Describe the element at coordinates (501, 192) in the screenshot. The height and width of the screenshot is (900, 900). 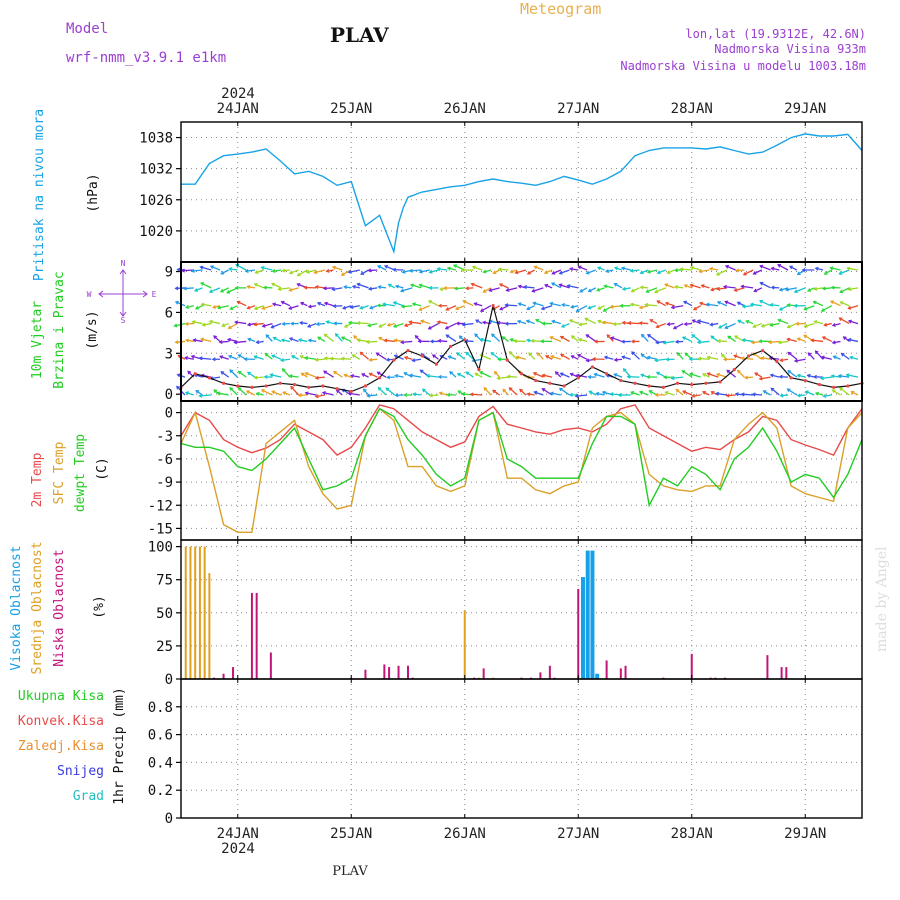
I see `pressure-panel: 1020 1026 1032 1038` at that location.